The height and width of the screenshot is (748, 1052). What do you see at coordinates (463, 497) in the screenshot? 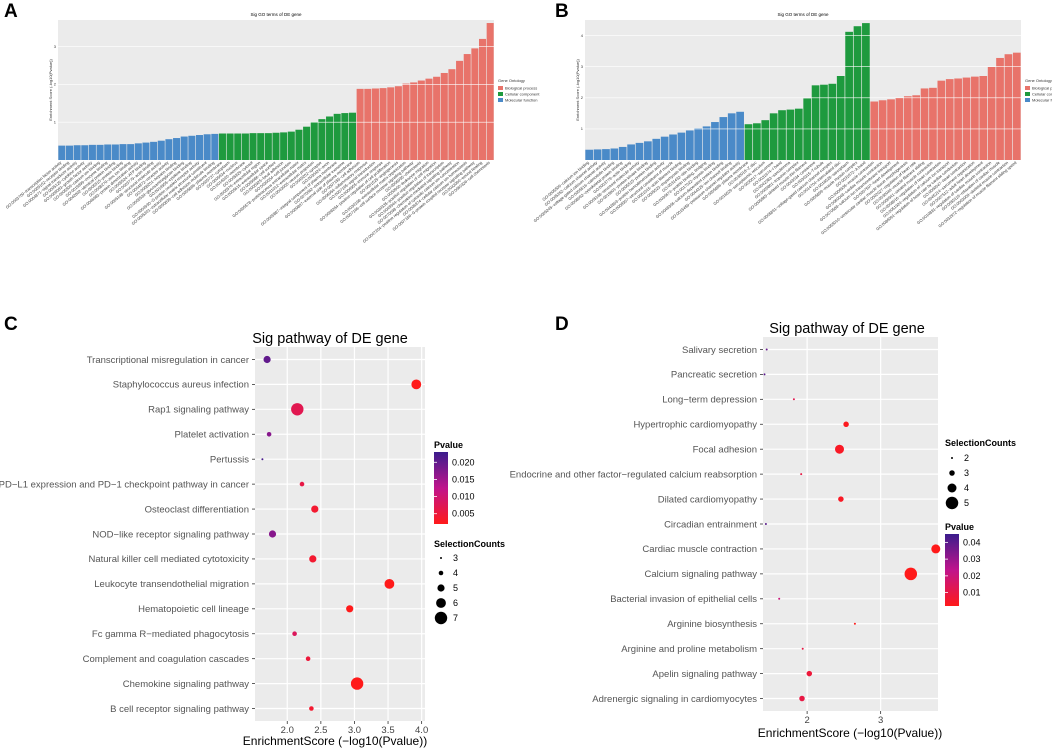
I see `colorbar-tick-label: 0.010` at bounding box center [463, 497].